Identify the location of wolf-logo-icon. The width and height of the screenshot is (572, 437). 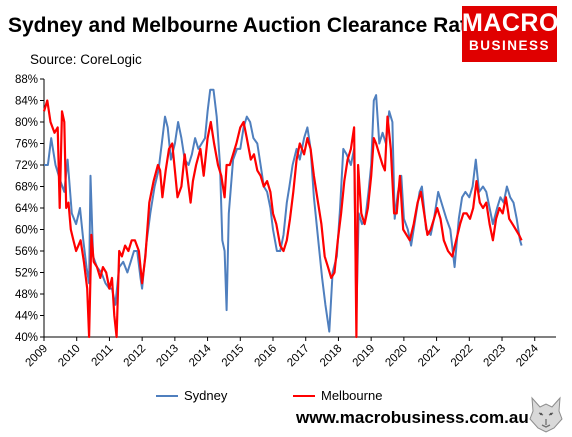
(546, 414).